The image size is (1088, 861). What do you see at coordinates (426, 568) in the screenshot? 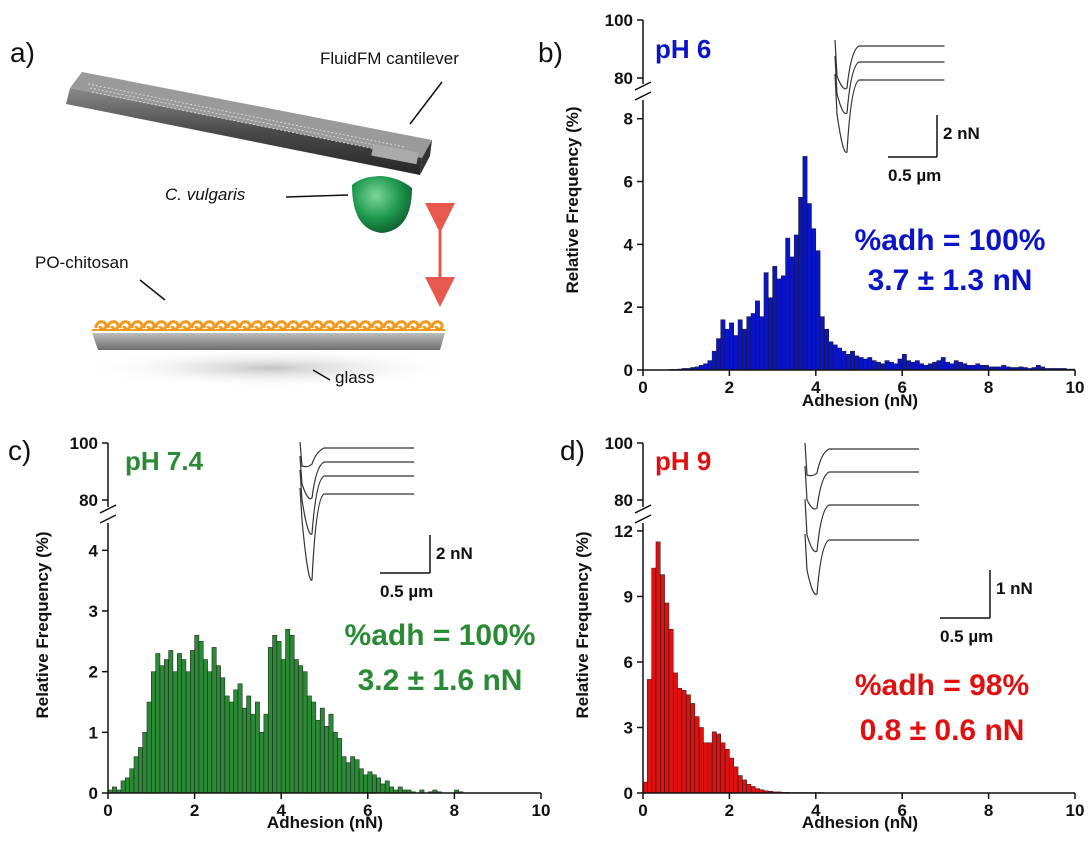
I see `scale-bar: 2 nN0.5 µm` at bounding box center [426, 568].